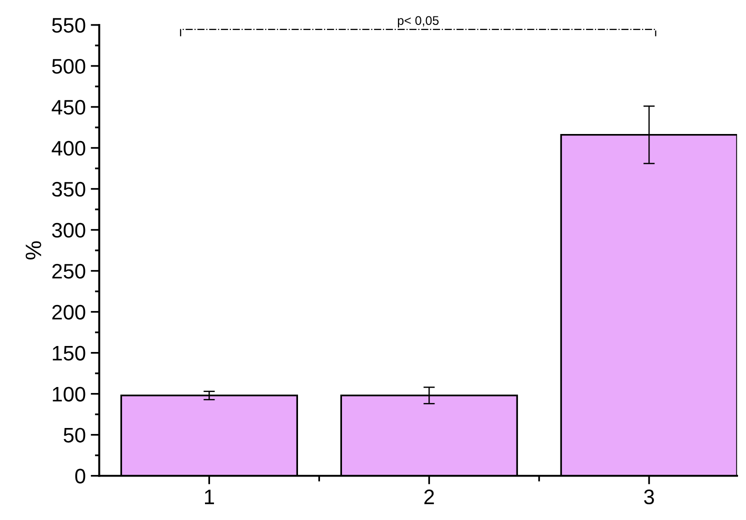 The width and height of the screenshot is (746, 520). I want to click on x-tick-label: 1, so click(209, 497).